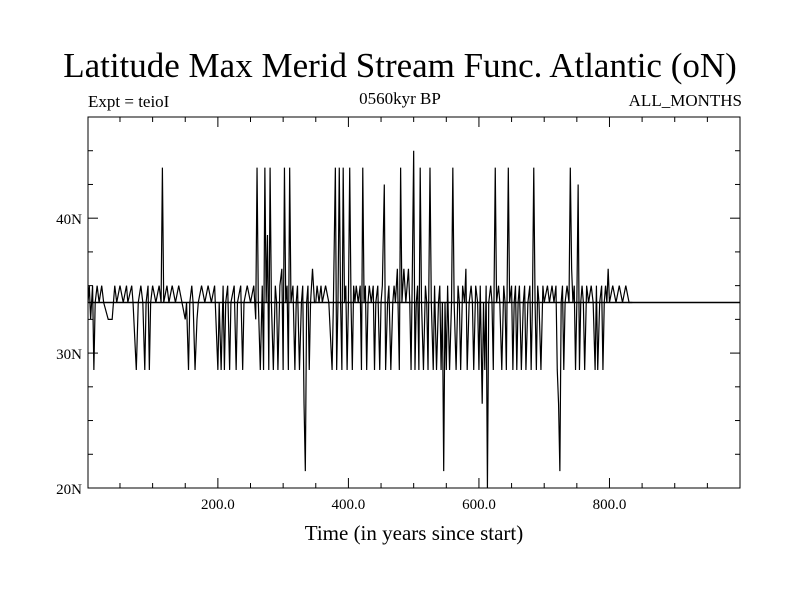  I want to click on y-tick-label: 20N, so click(69, 490).